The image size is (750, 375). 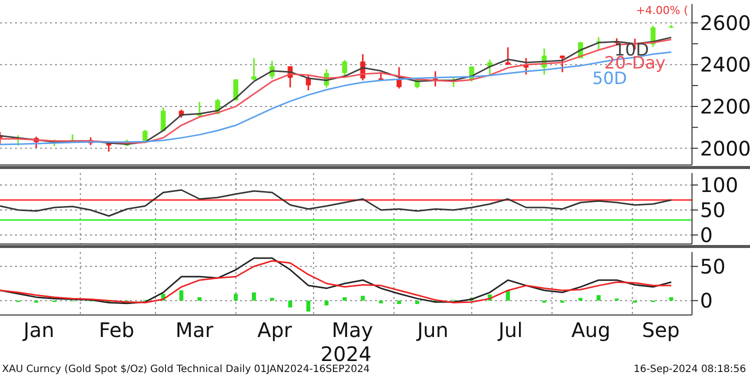 What do you see at coordinates (719, 185) in the screenshot?
I see `y-tick-label: 100` at bounding box center [719, 185].